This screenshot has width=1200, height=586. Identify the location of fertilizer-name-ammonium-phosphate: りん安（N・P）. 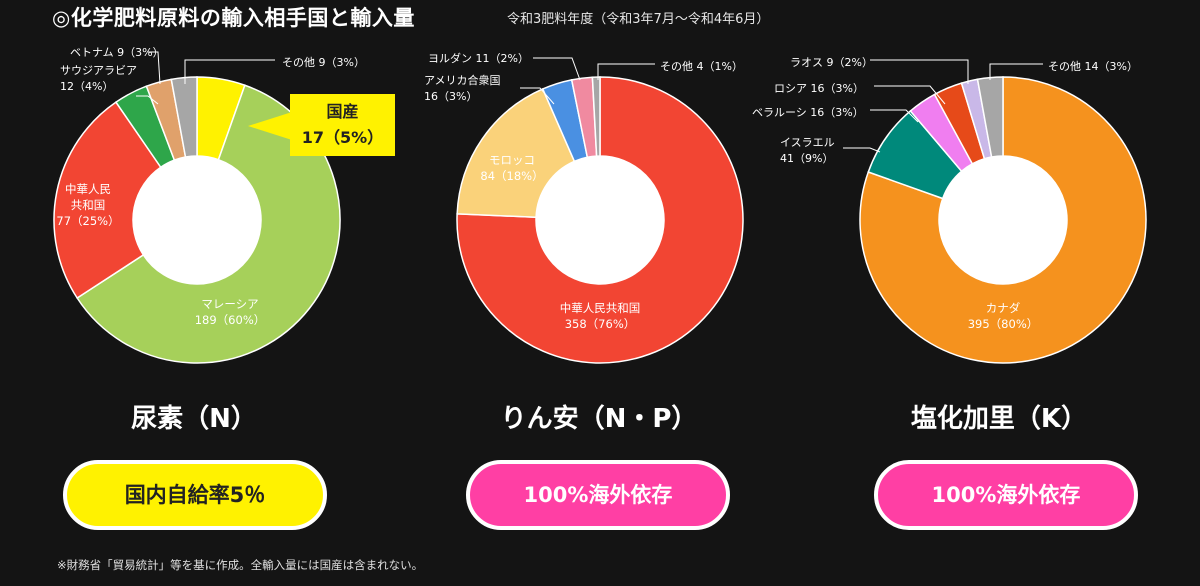
(599, 419).